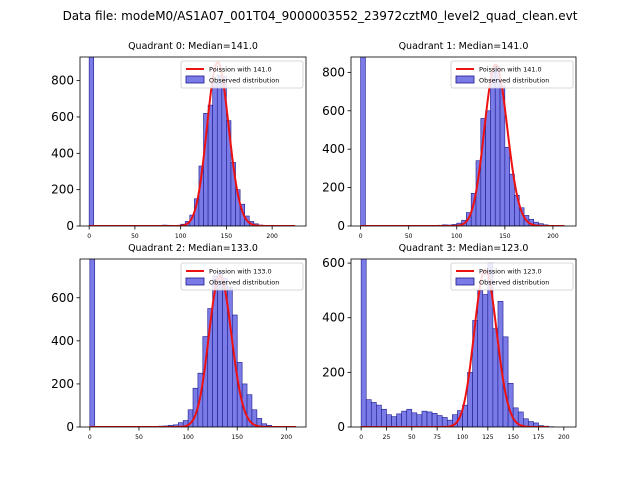  I want to click on legend-label-poisson: Poission with 123.0, so click(510, 272).